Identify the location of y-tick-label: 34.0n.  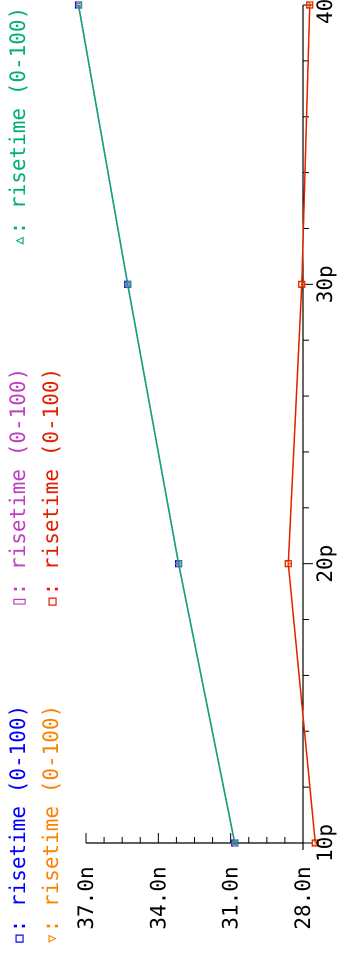
(158, 897).